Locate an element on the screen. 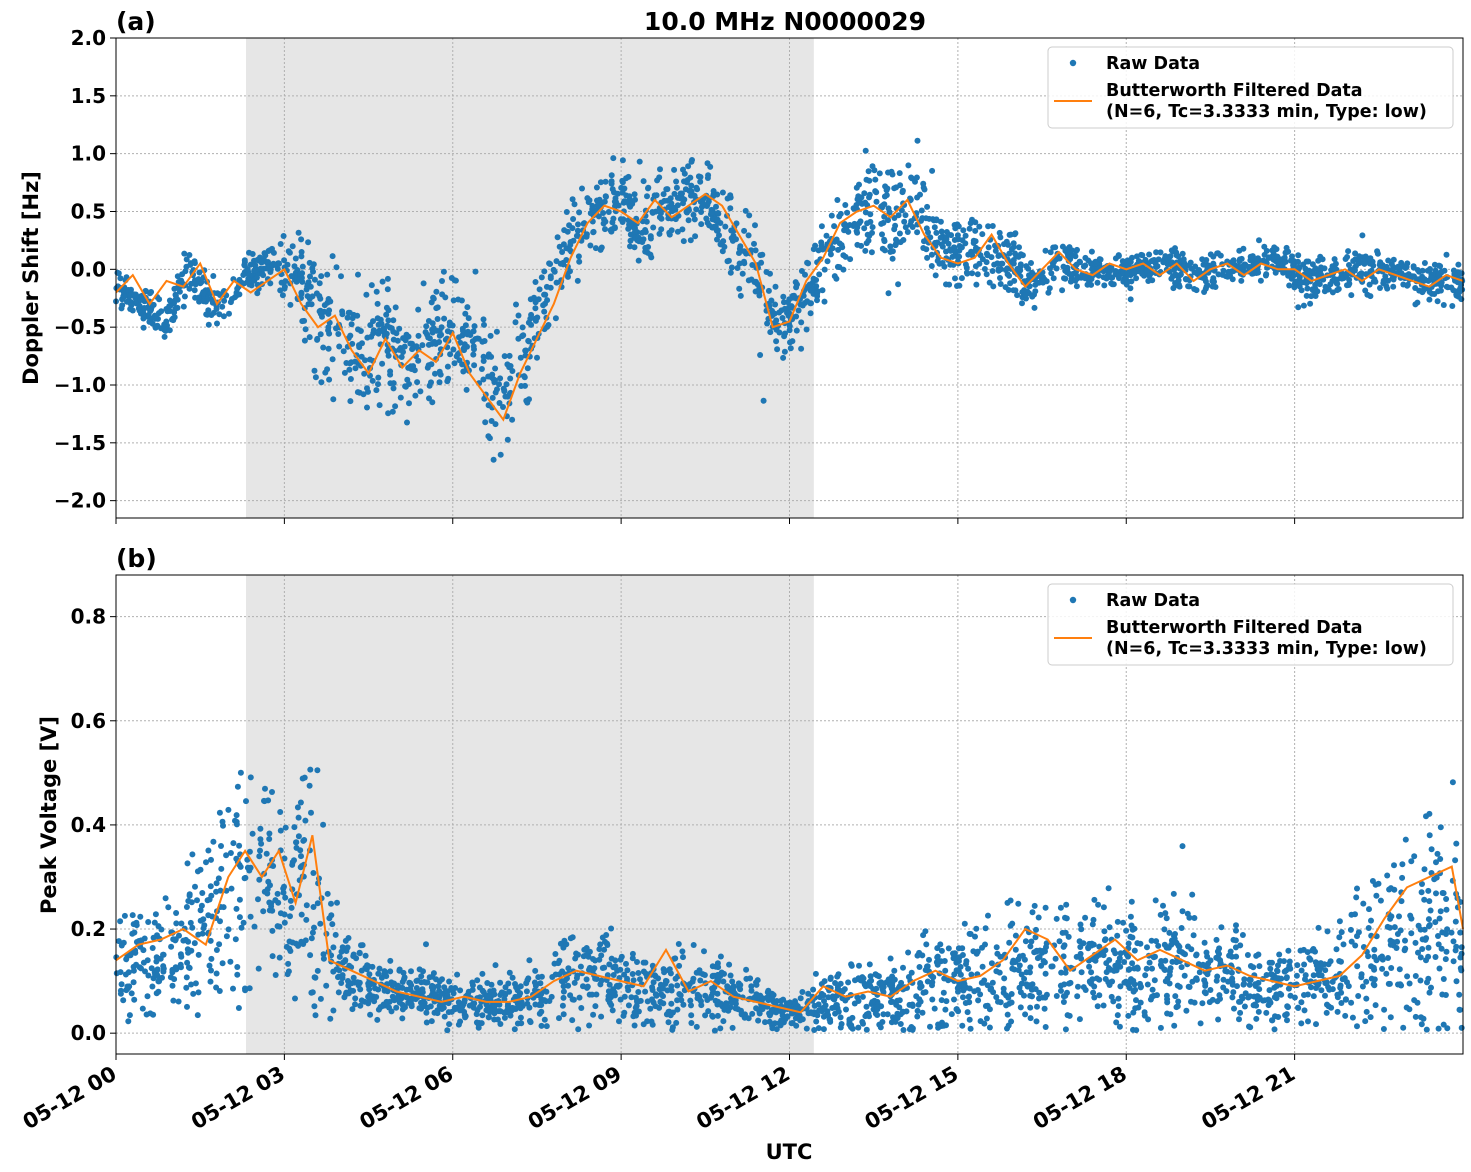 This screenshot has height=1172, width=1471. x-tick-label: 05-12 03 is located at coordinates (238, 1098).